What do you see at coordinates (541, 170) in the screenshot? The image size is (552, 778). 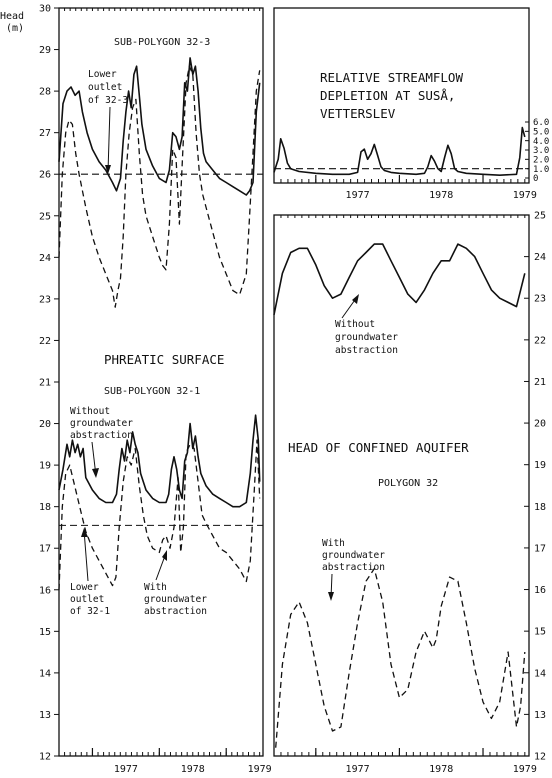 I see `streamflow-y-tick-label: 1.0` at bounding box center [541, 170].